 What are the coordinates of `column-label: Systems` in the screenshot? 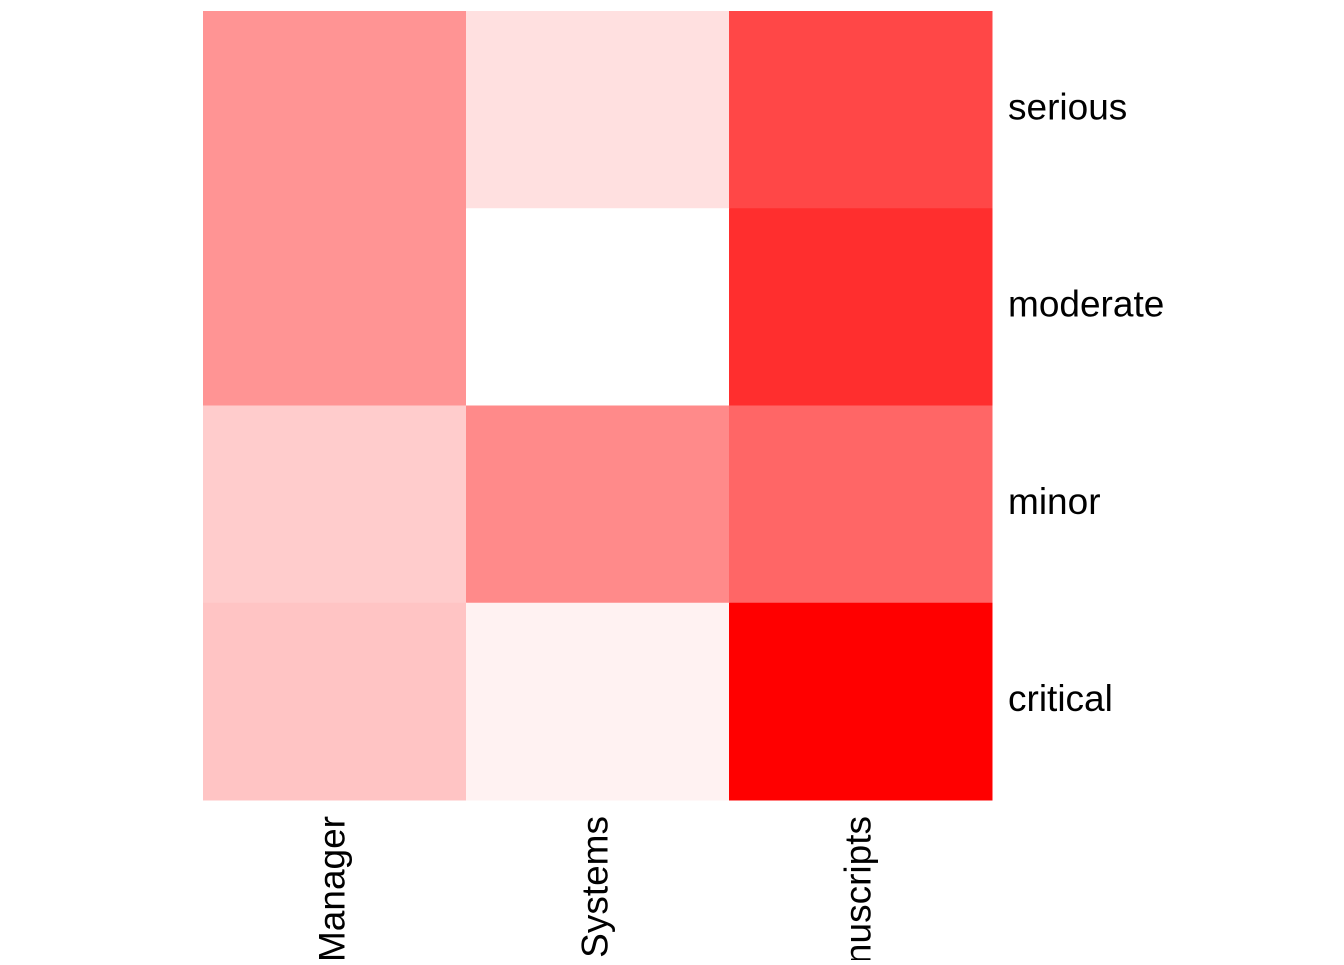 It's located at (594, 887).